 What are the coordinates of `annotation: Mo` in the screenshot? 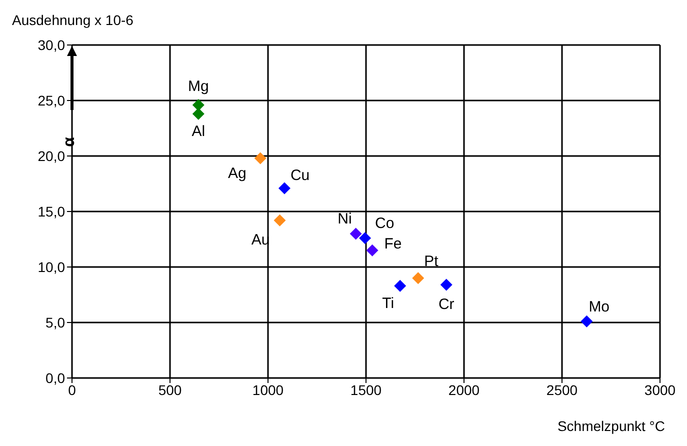 It's located at (599, 307).